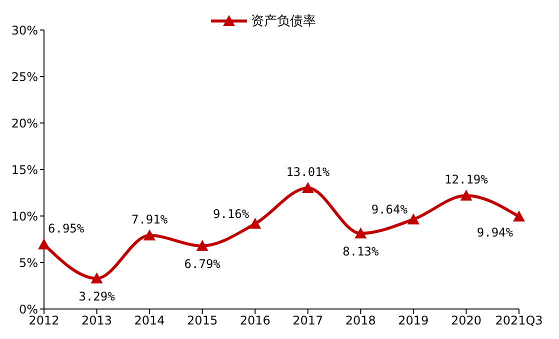 The image size is (559, 339). I want to click on x-tick-label: 2012, so click(44, 321).